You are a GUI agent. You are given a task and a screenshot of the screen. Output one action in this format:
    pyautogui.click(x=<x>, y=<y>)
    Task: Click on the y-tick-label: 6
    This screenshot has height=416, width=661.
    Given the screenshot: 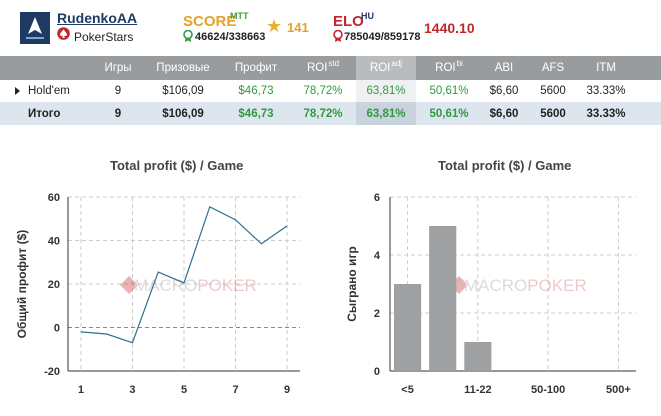 What is the action you would take?
    pyautogui.click(x=377, y=198)
    